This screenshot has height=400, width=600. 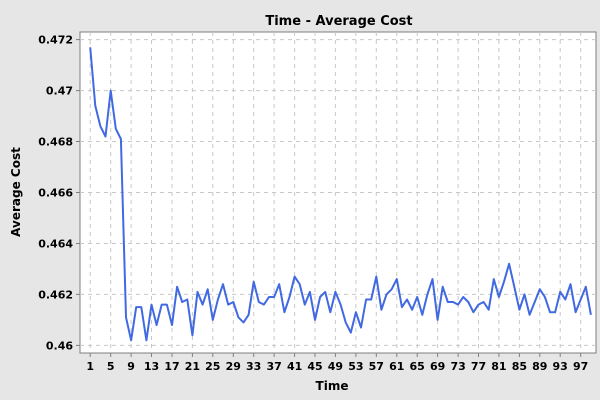 What do you see at coordinates (498, 366) in the screenshot?
I see `x-tick-label: 81` at bounding box center [498, 366].